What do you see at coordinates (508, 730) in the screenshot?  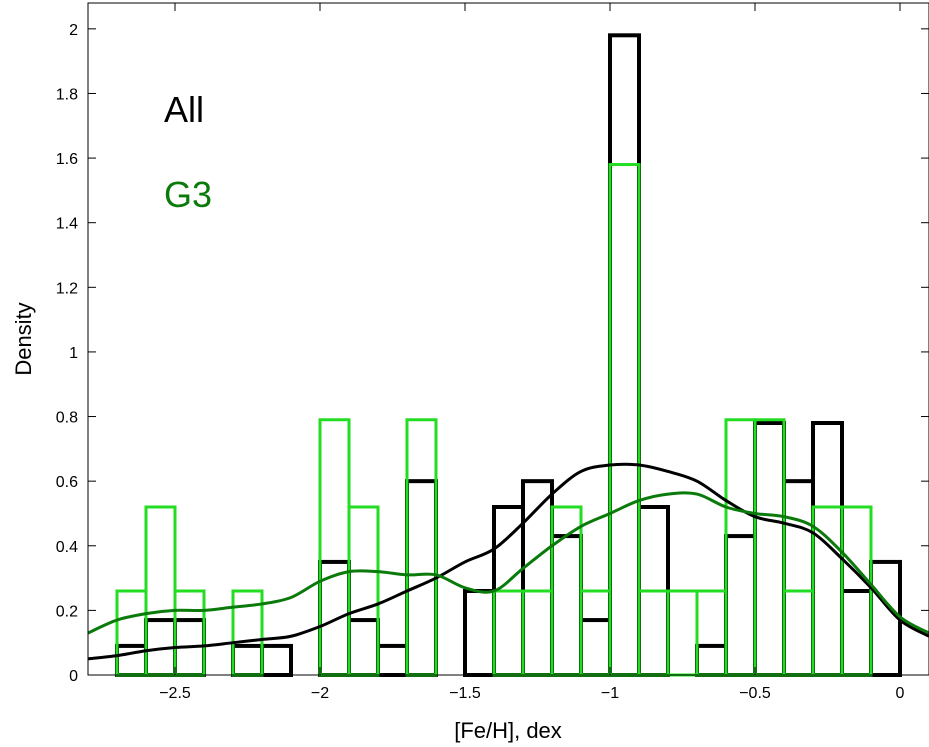 I see `x-axis-label: [Fe/H], dex` at bounding box center [508, 730].